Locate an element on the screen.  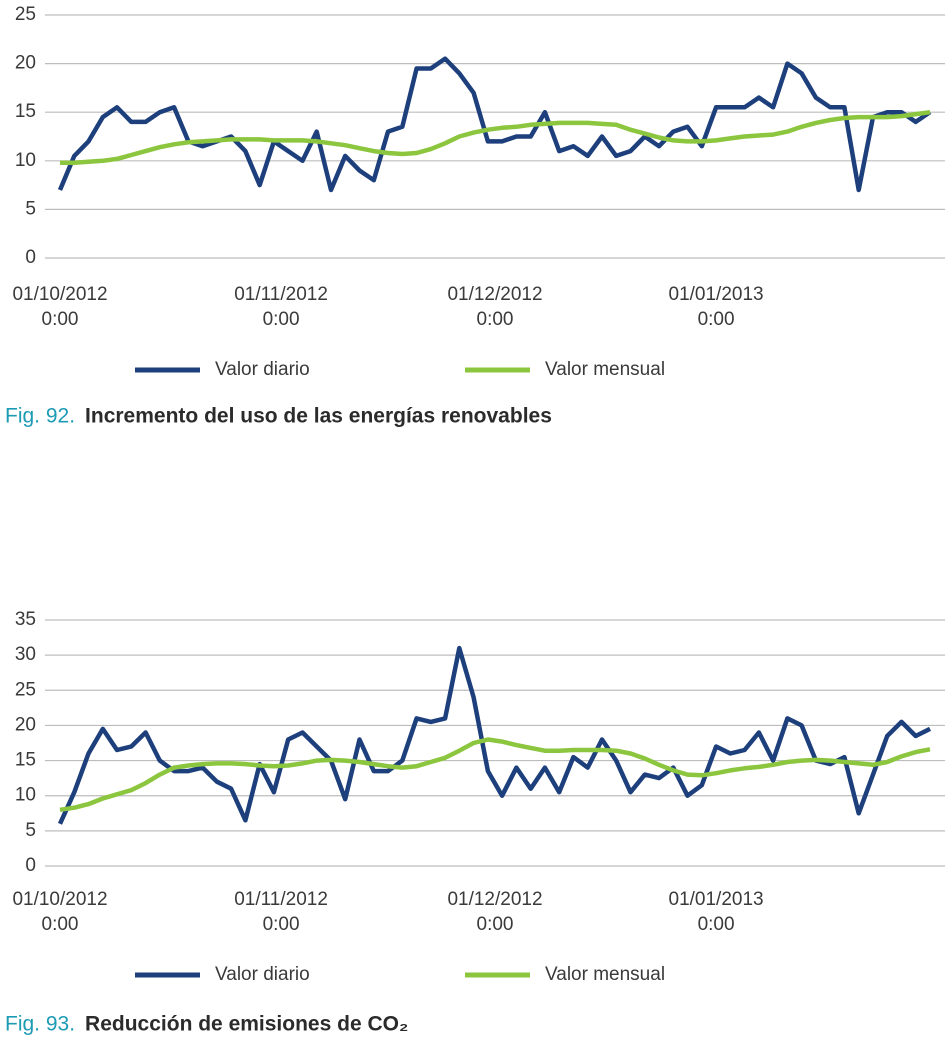
y-tick-label: 35 is located at coordinates (25, 619).